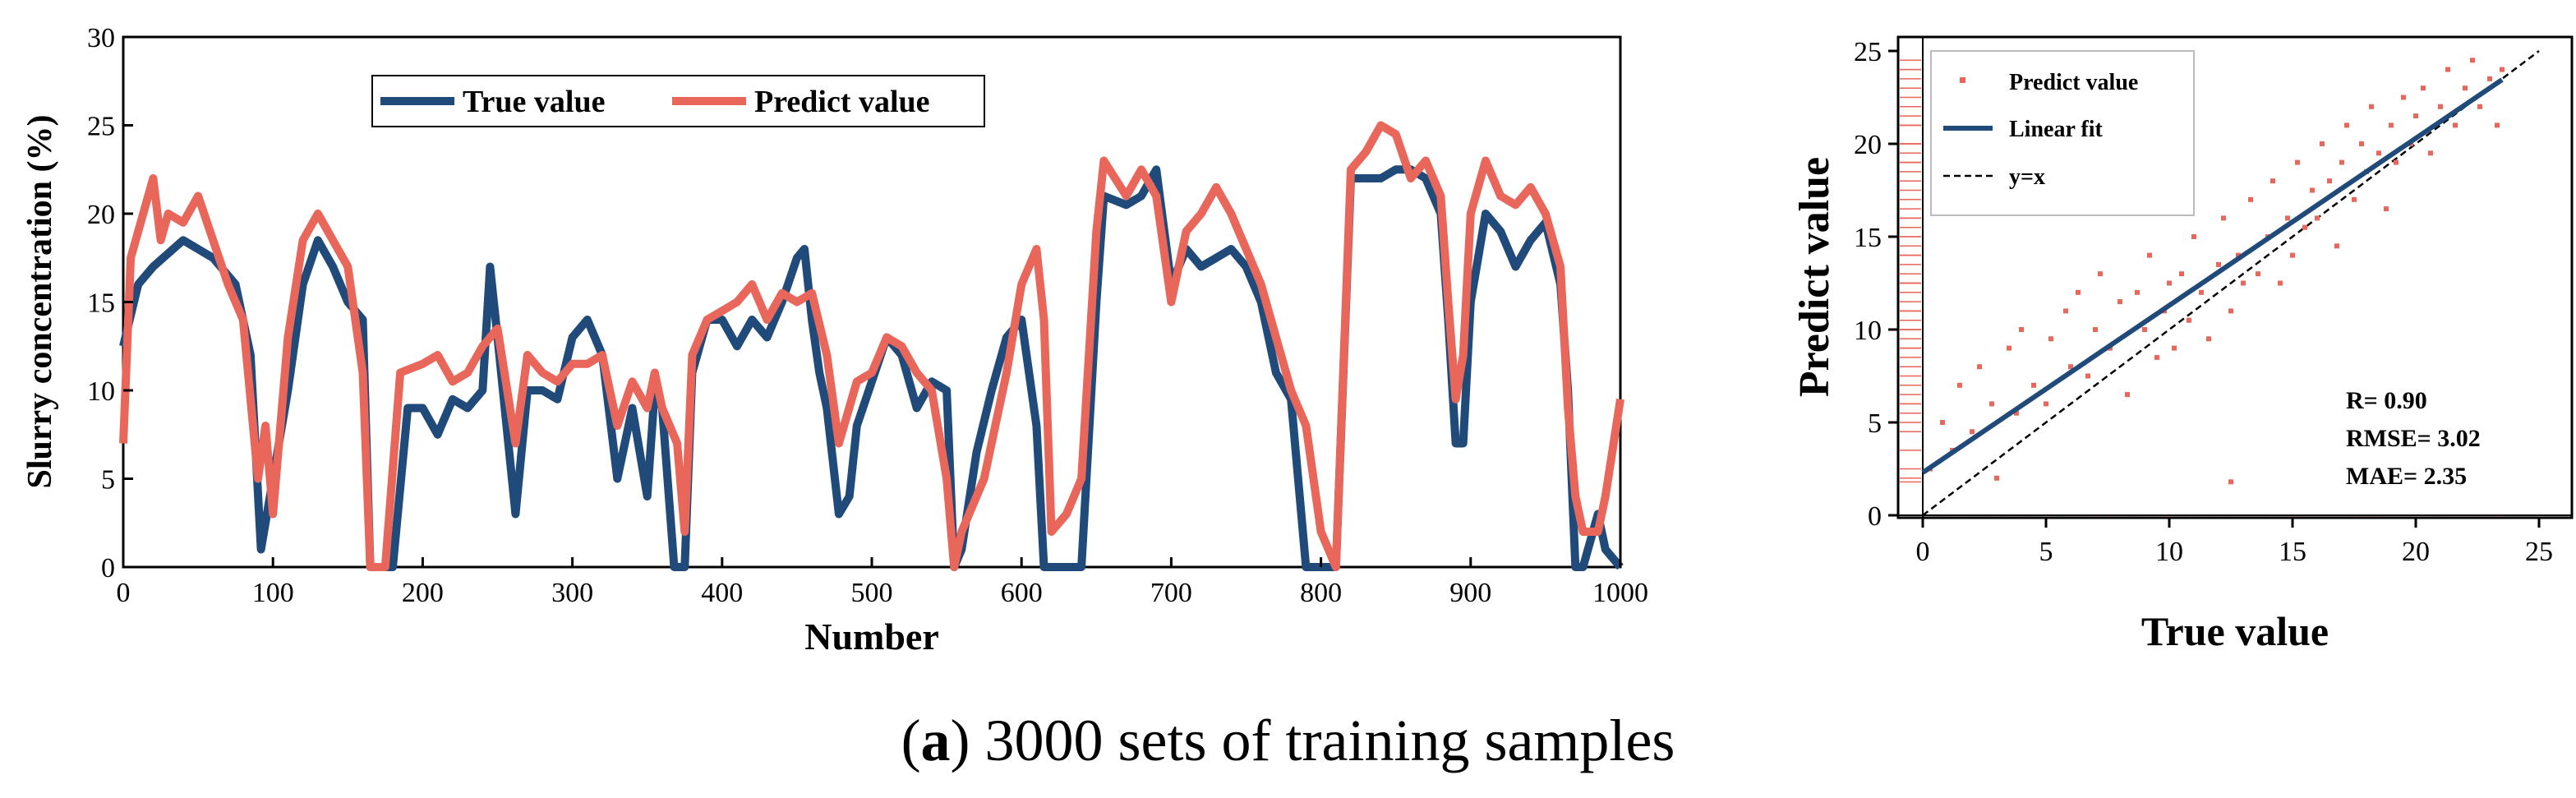 Image resolution: width=2576 pixels, height=798 pixels. Describe the element at coordinates (1171, 593) in the screenshot. I see `x-tick-label: 700` at that location.